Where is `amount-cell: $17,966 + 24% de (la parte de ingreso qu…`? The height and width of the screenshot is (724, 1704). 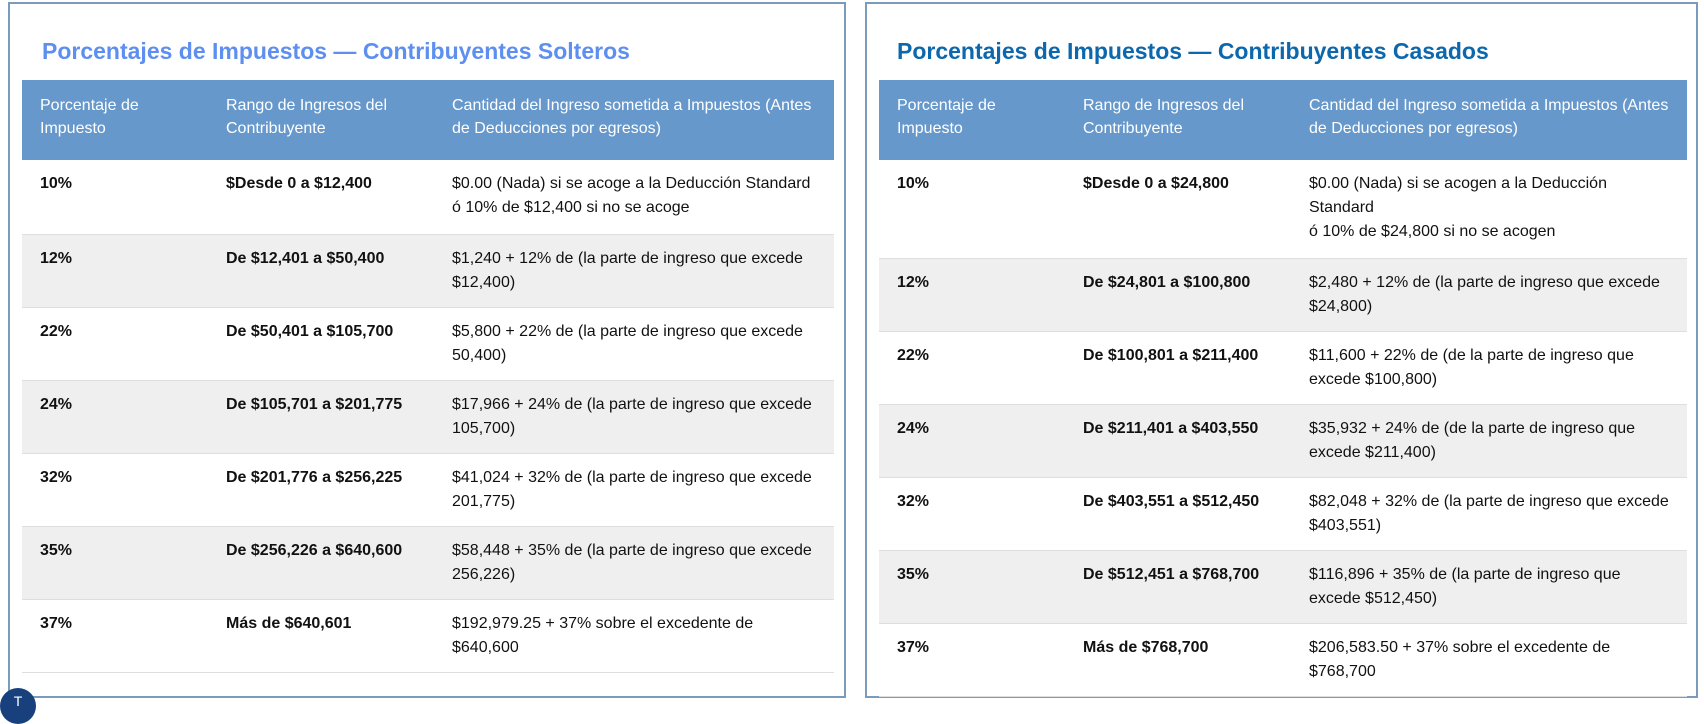
amount-cell: $17,966 + 24% de (la parte de ingreso qu… is located at coordinates (634, 417).